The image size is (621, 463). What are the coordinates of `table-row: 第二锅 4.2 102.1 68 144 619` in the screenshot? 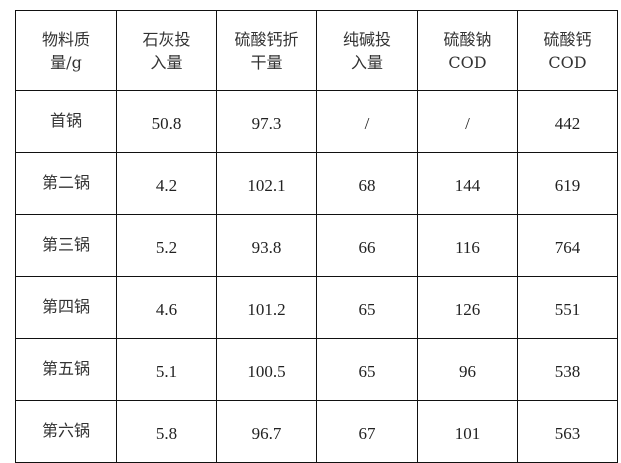 It's located at (316, 183).